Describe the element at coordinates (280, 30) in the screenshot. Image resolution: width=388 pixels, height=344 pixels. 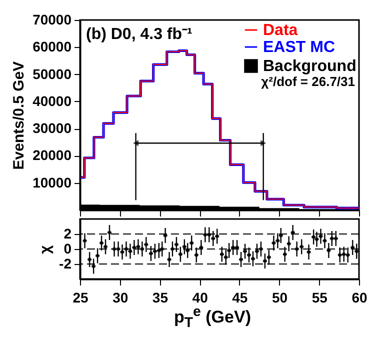
I see `legend-label: Data` at that location.